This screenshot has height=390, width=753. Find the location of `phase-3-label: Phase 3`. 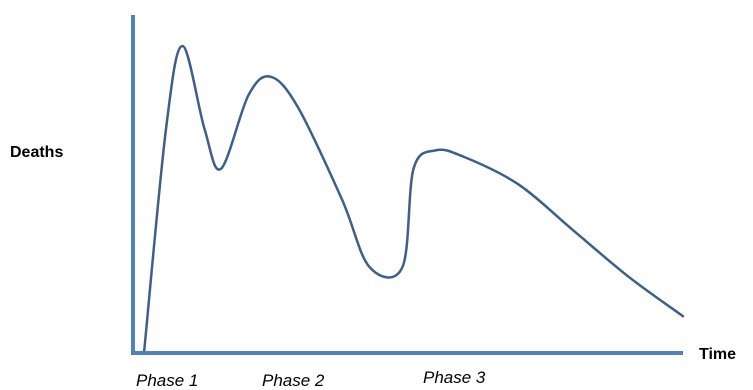

phase-3-label: Phase 3 is located at coordinates (454, 377).